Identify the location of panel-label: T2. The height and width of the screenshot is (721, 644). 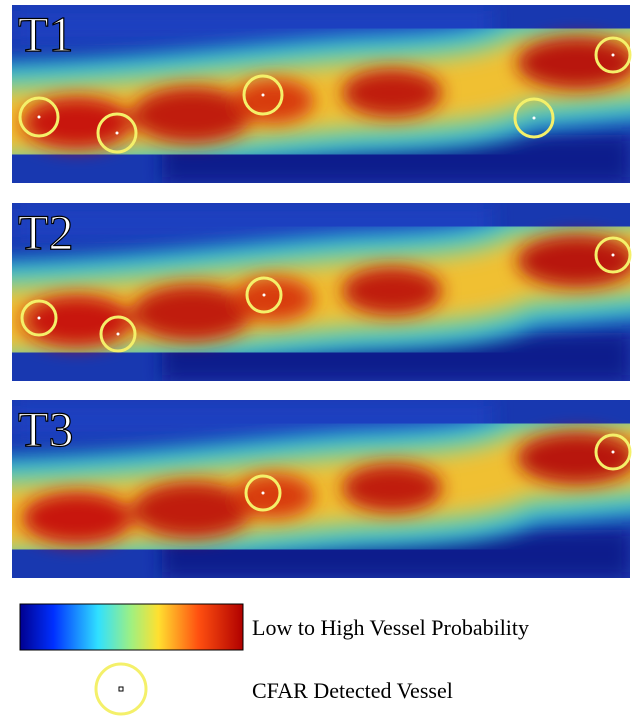
(46, 232).